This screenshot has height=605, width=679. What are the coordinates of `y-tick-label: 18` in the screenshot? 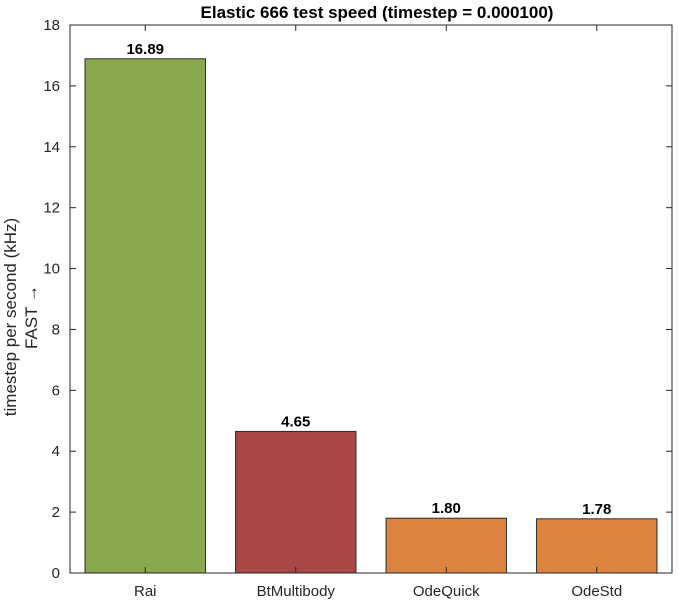 It's located at (51, 25).